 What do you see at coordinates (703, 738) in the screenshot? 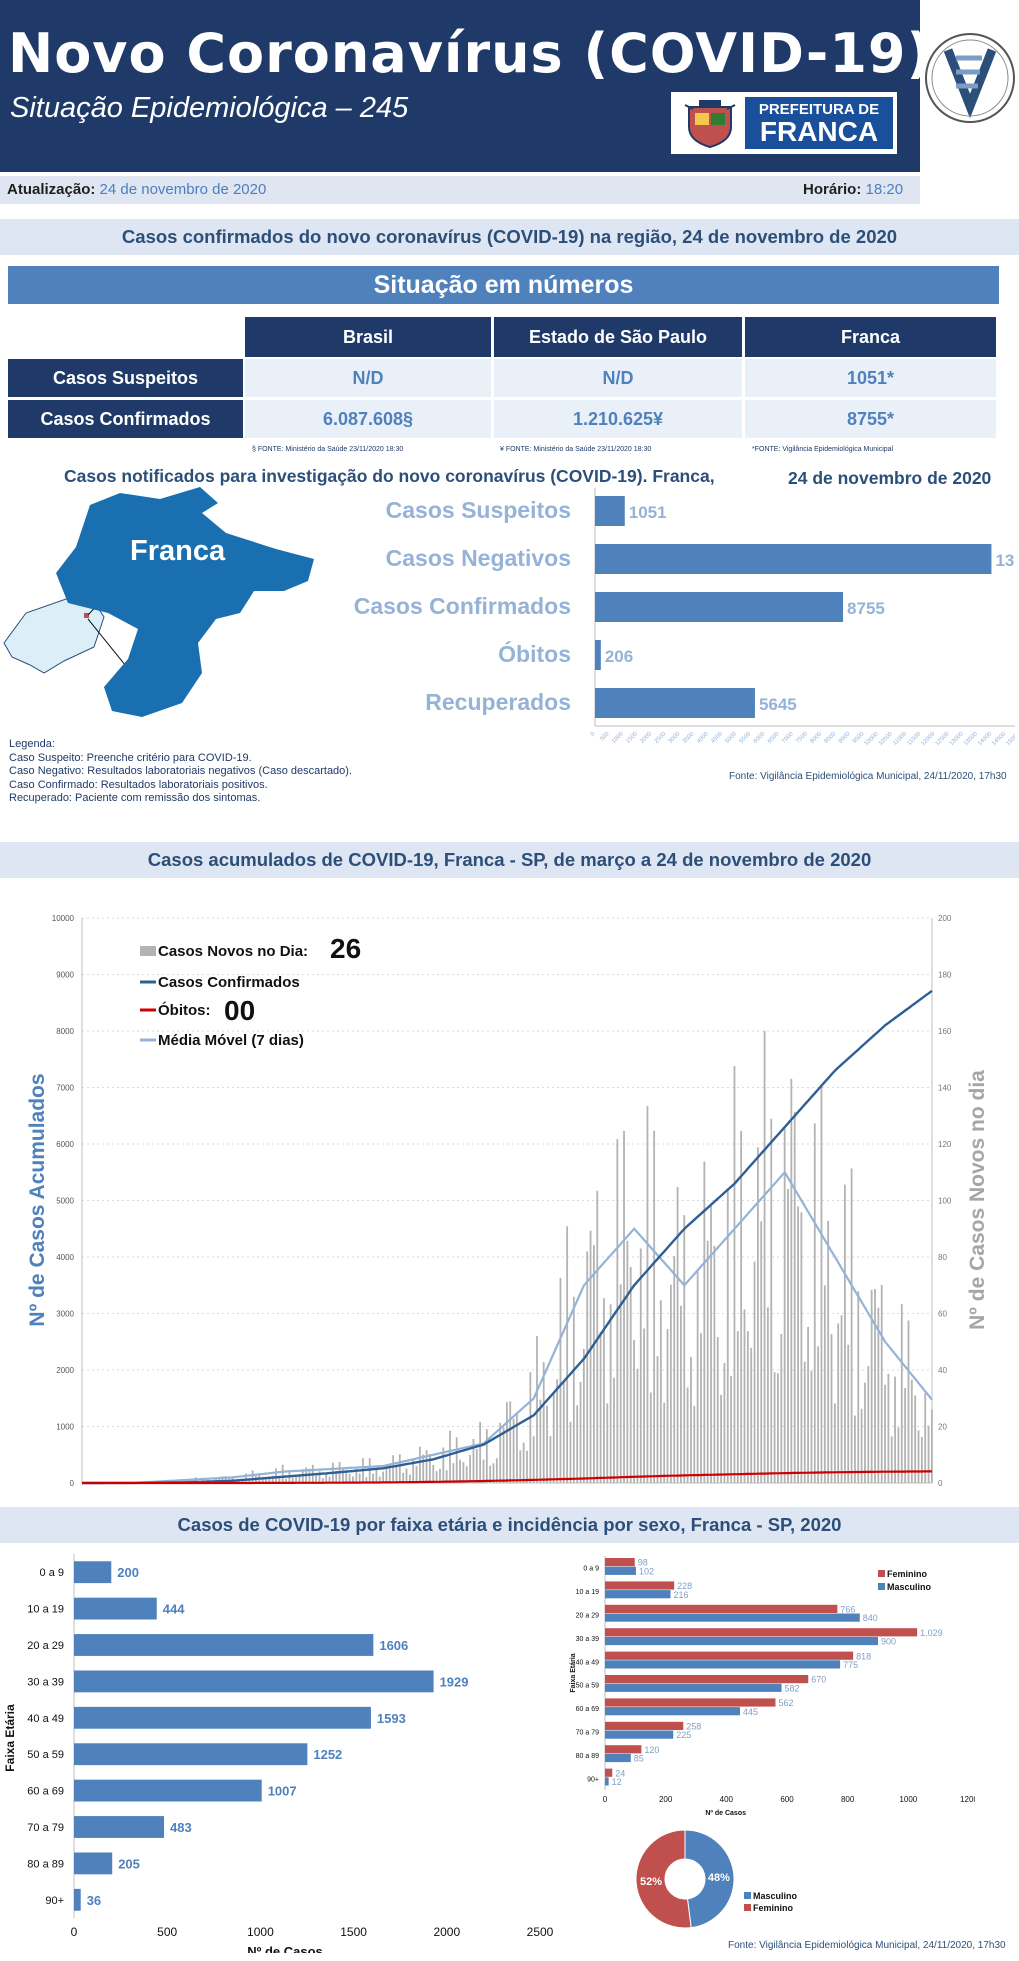
I see `notif-tick-label: 4000` at bounding box center [703, 738].